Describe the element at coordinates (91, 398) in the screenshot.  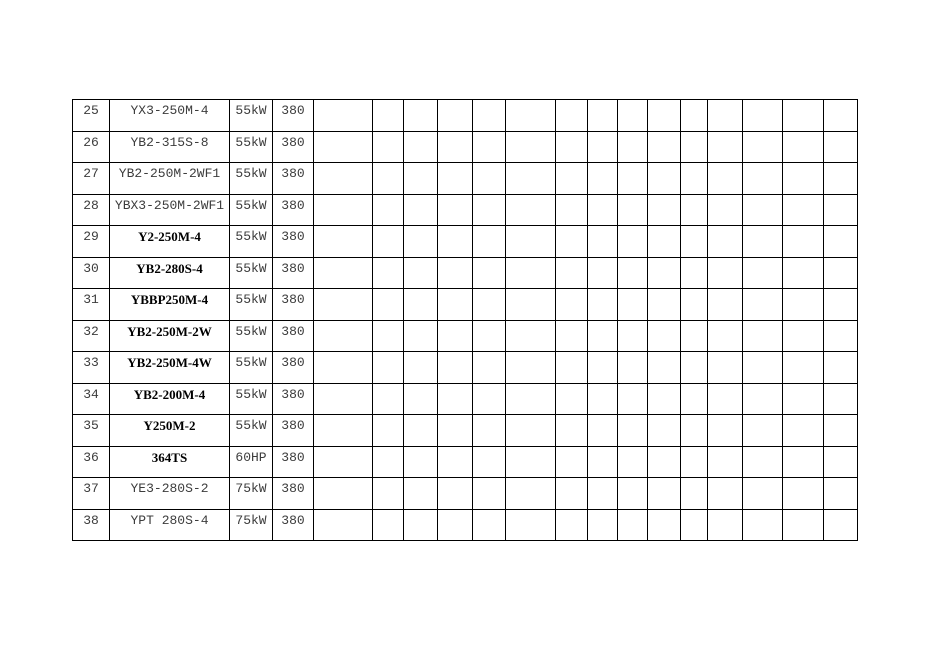
I see `cell-row-number: 34` at that location.